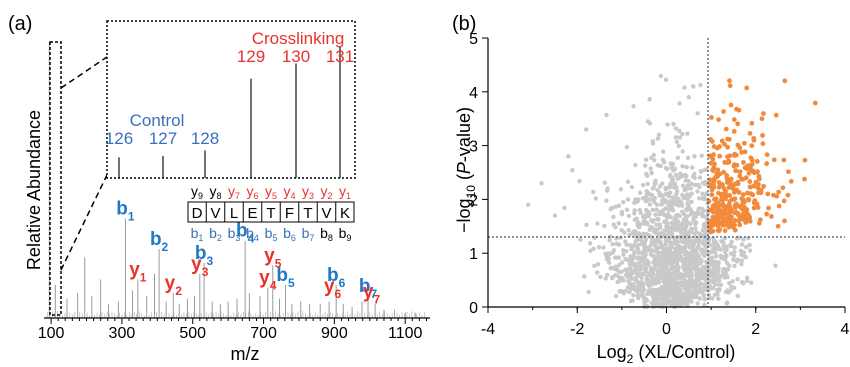 The height and width of the screenshot is (367, 850). Describe the element at coordinates (273, 258) in the screenshot. I see `y-ion-label: y5` at that location.